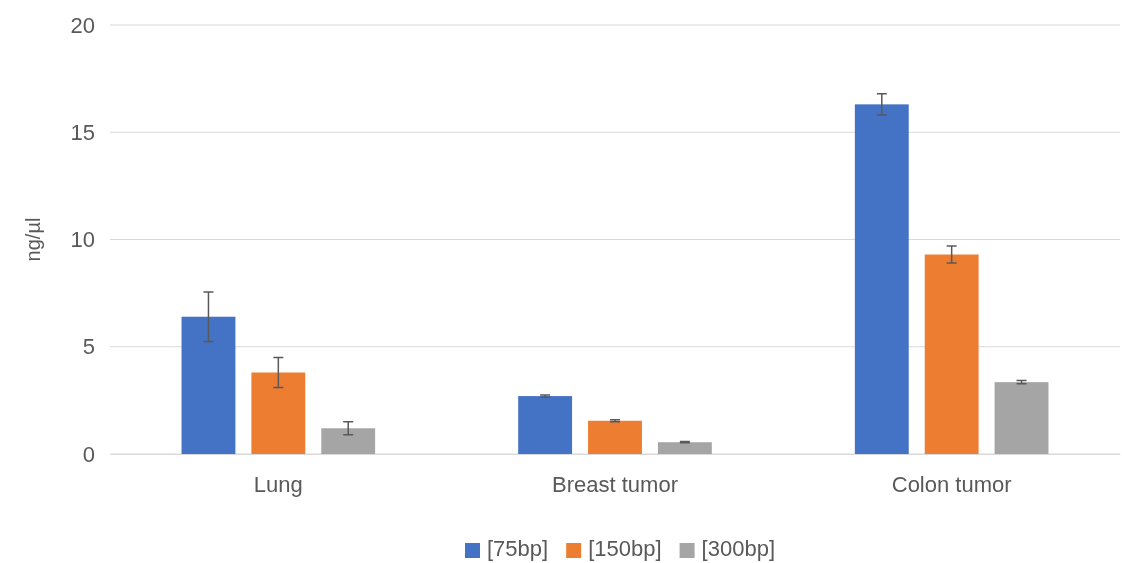 This screenshot has height=563, width=1122. Describe the element at coordinates (738, 548) in the screenshot. I see `legend-label: [300bp]` at that location.